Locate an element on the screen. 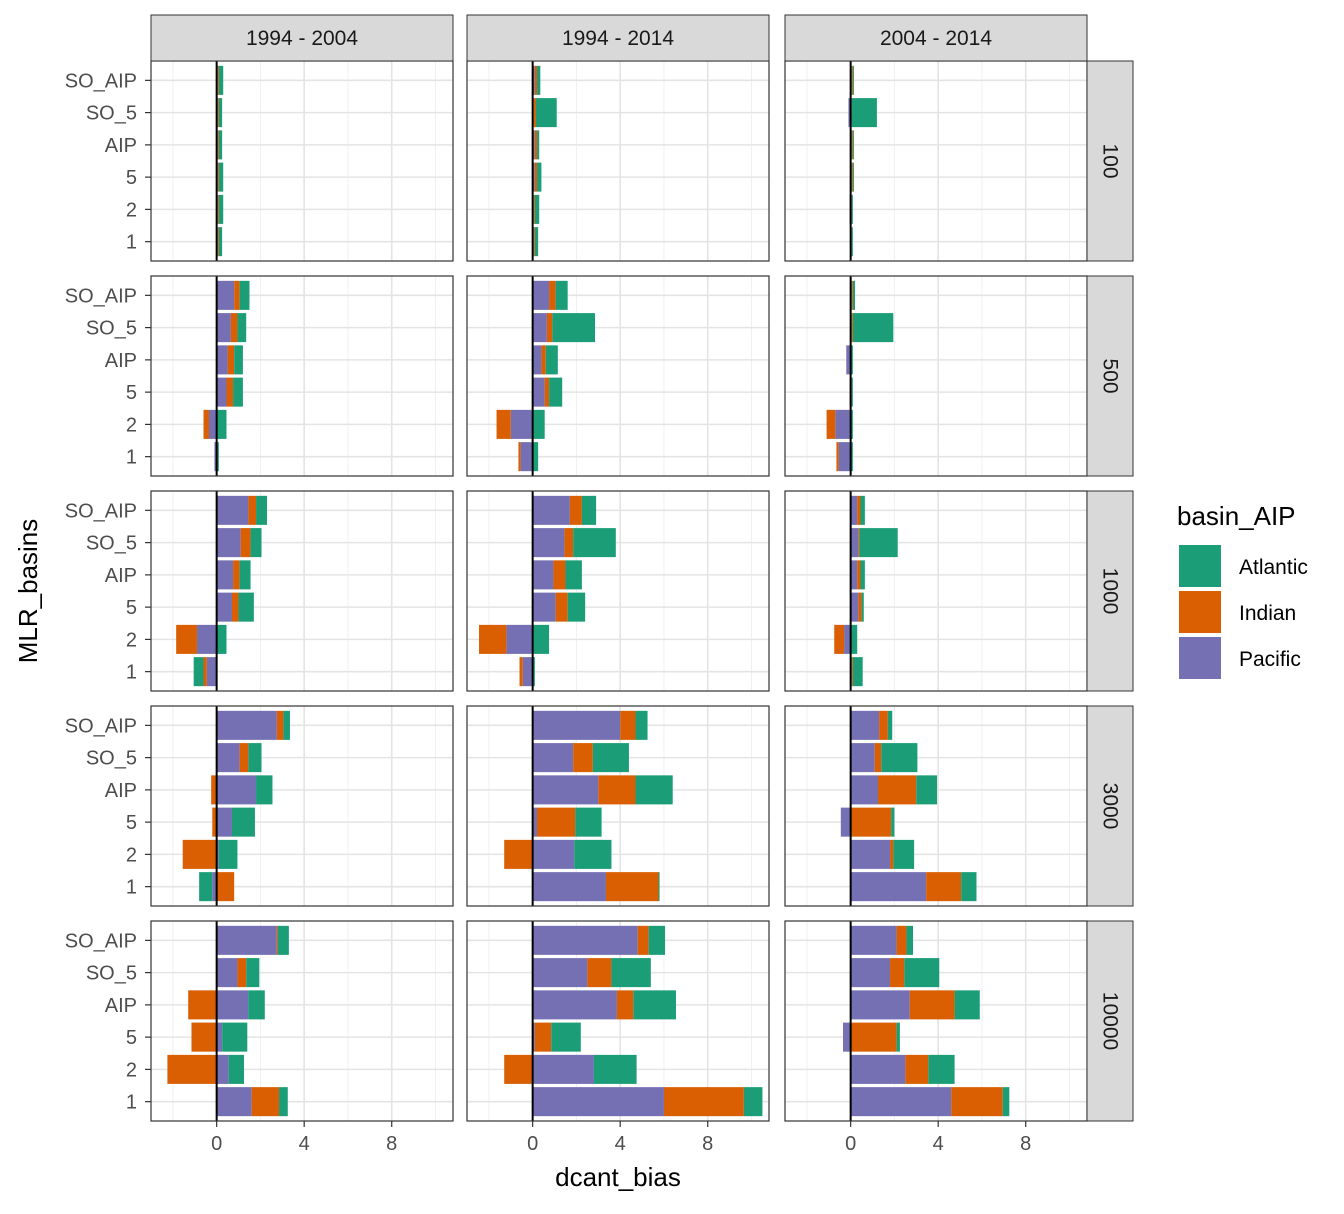 Image resolution: width=1344 pixels, height=1214 pixels. panel-border is located at coordinates (302, 806).